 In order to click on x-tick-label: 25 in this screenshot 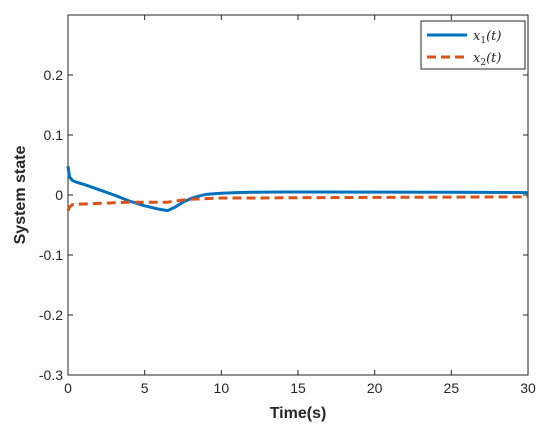, I will do `click(452, 388)`.